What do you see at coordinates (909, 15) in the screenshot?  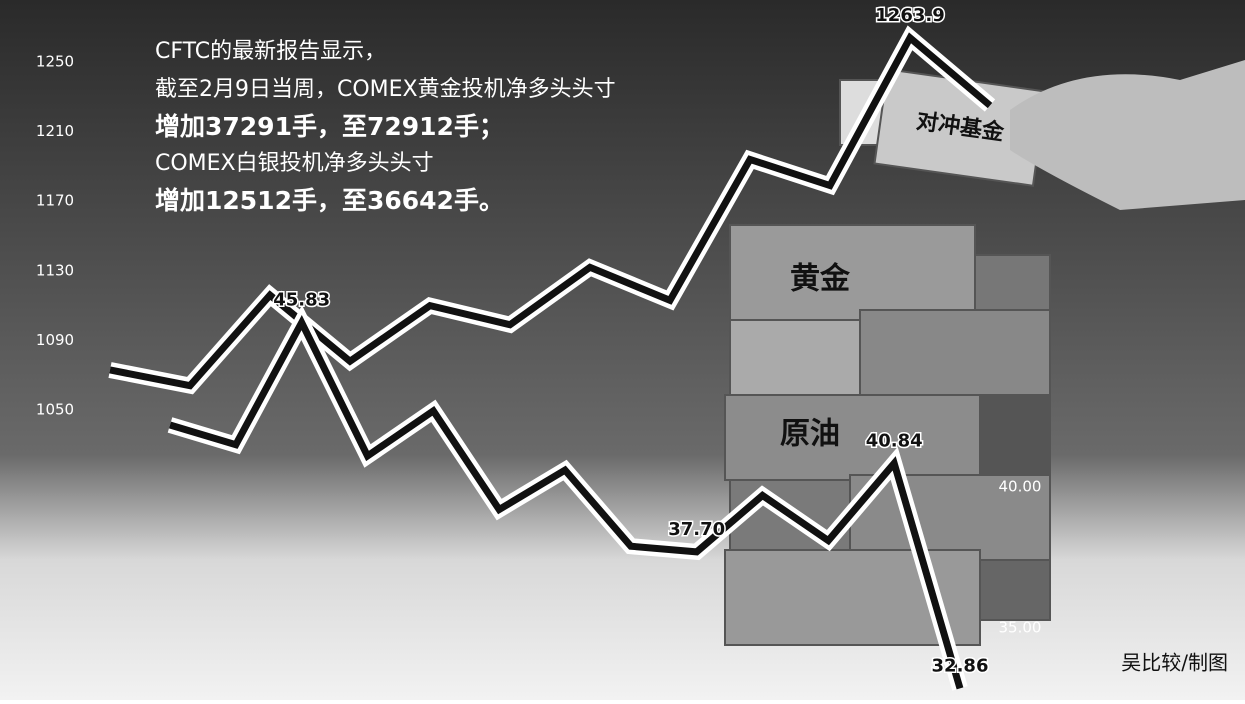 I see `value-label: 1263.9` at bounding box center [909, 15].